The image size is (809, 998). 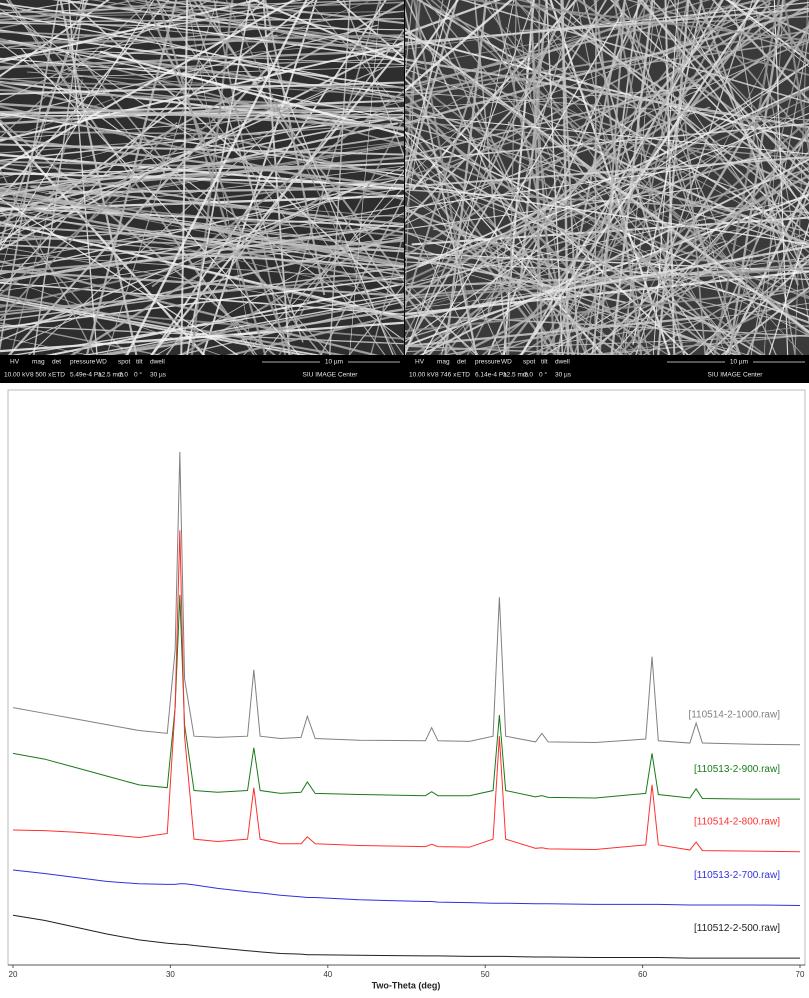 What do you see at coordinates (123, 375) in the screenshot?
I see `sem-value: 2.0` at bounding box center [123, 375].